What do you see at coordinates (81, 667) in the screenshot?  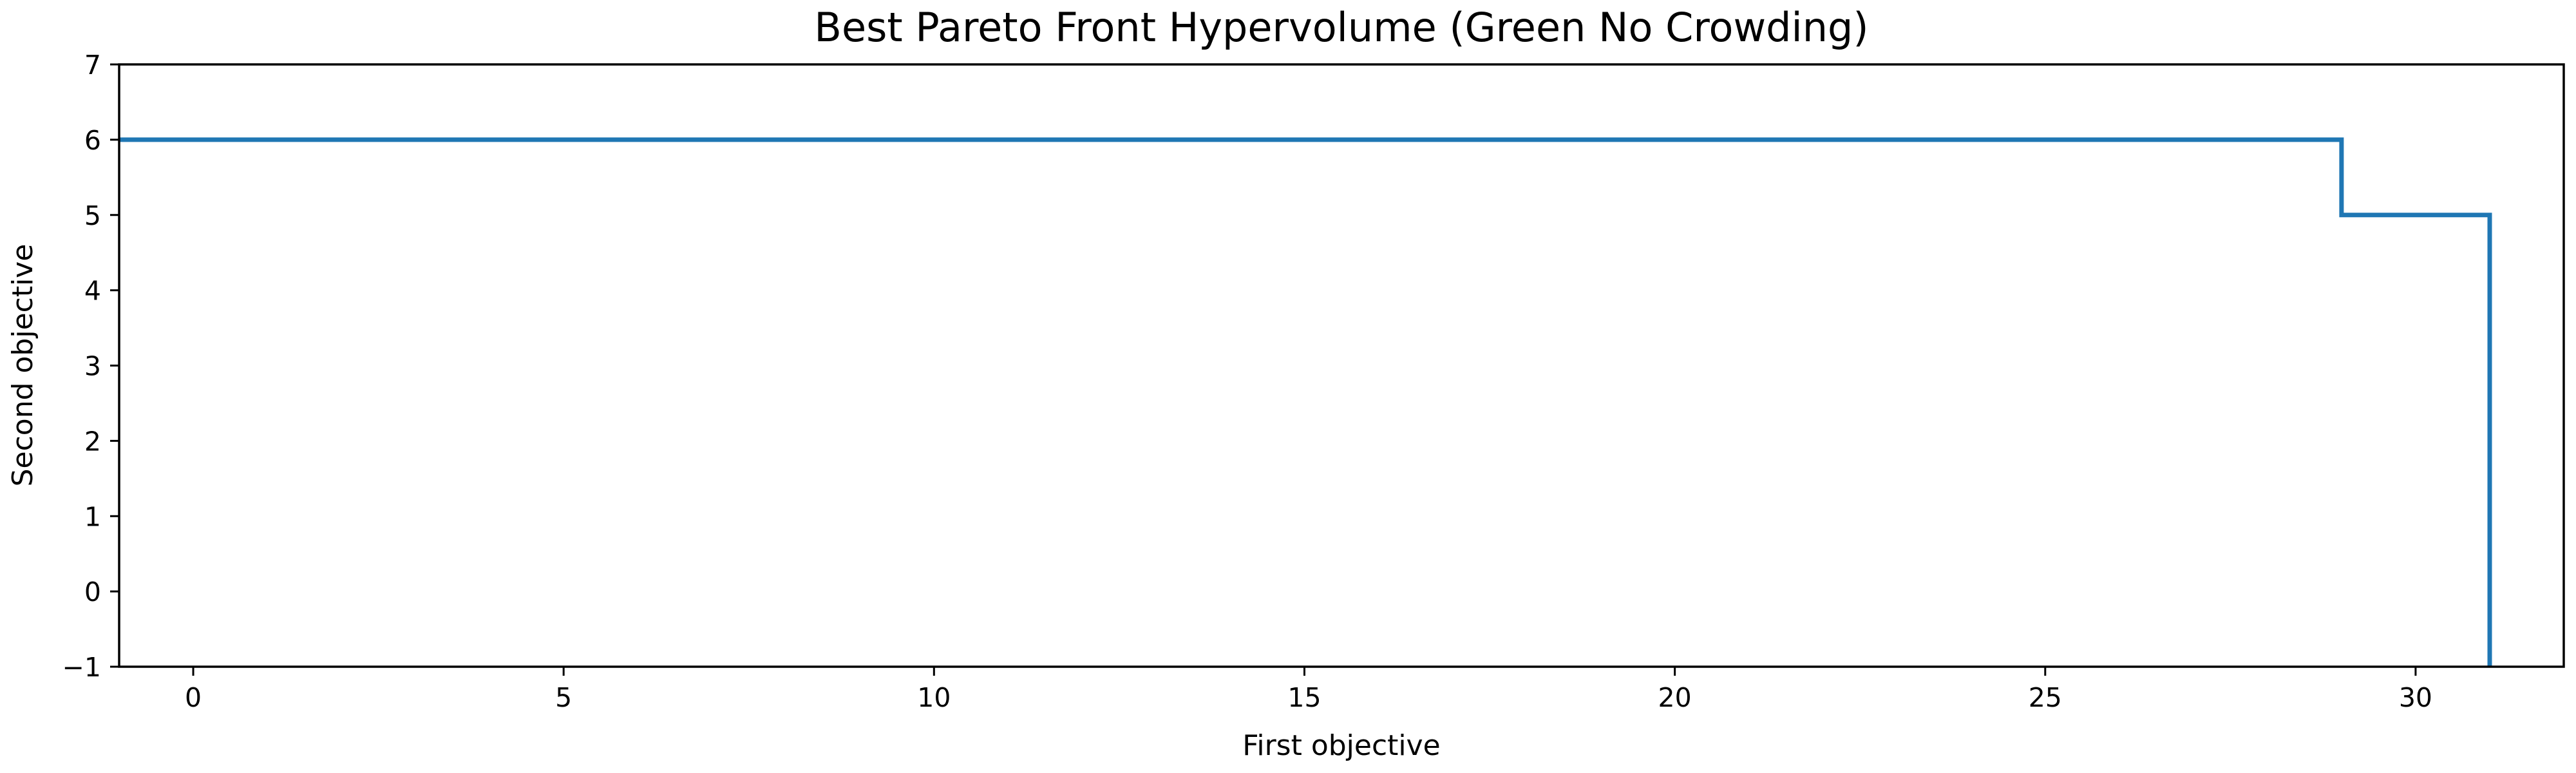 I see `y-tick-label: −1` at bounding box center [81, 667].